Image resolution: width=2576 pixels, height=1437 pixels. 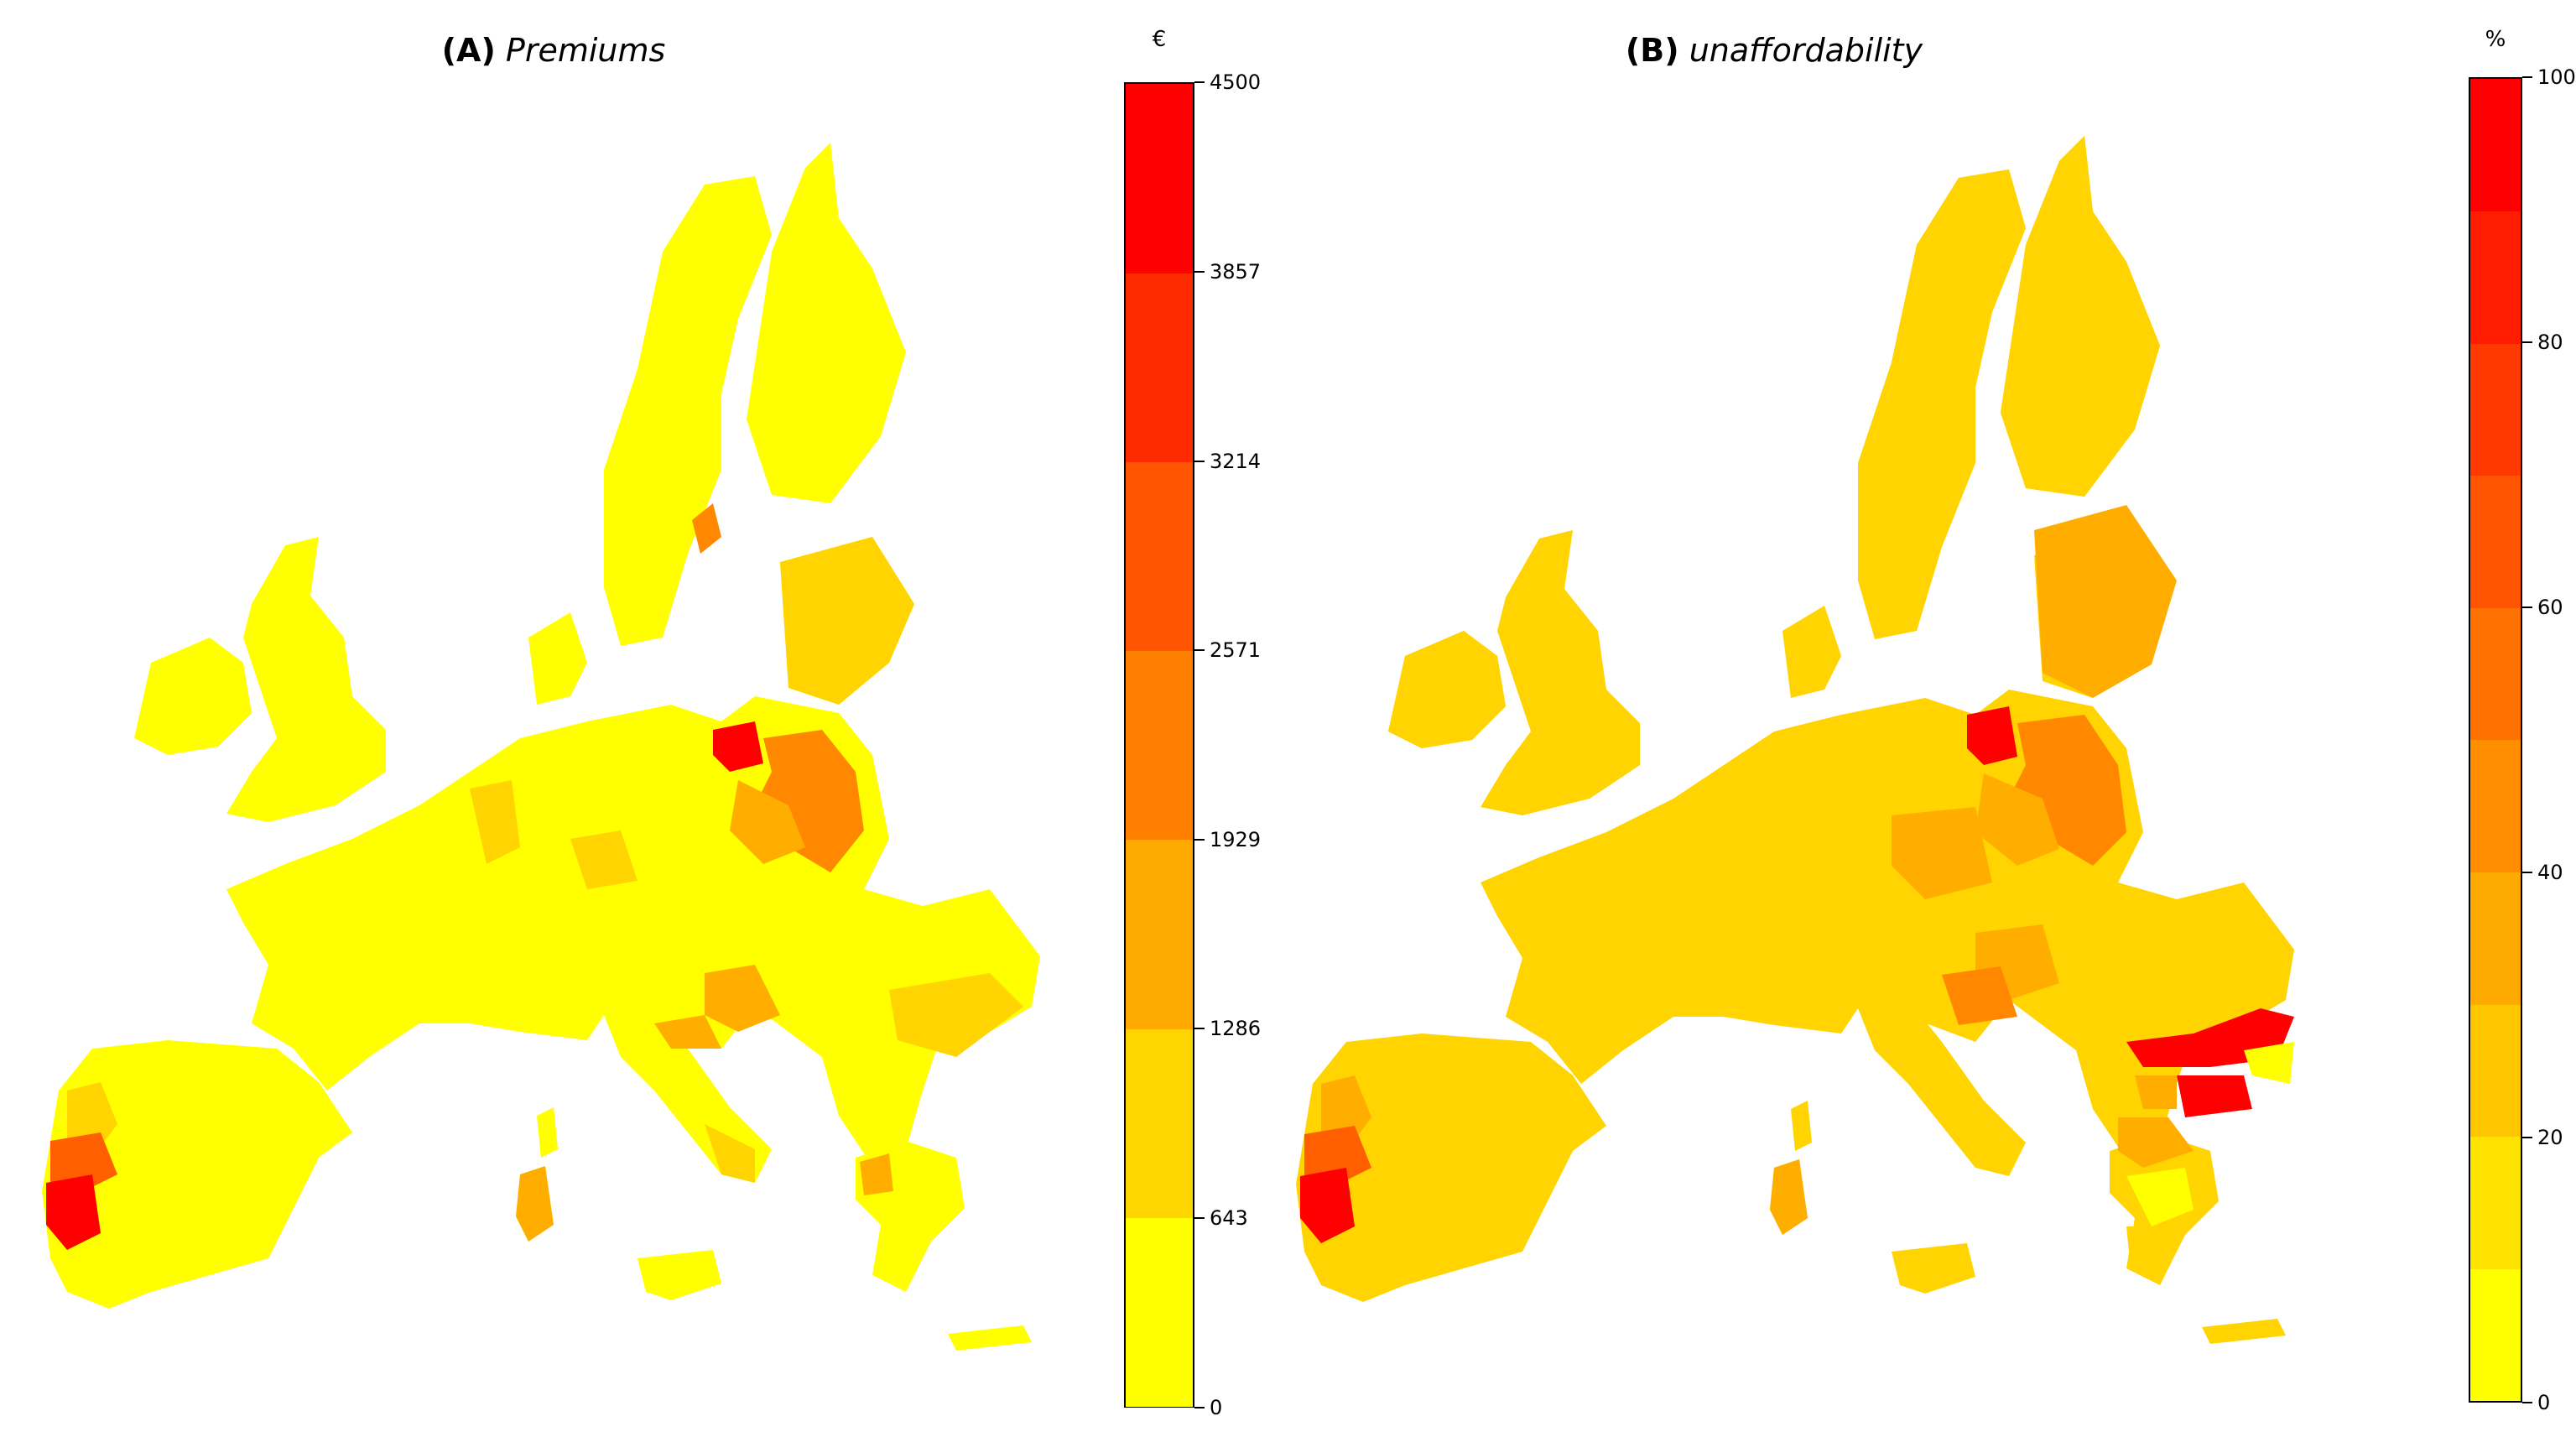 What do you see at coordinates (706, 528) in the screenshot?
I see `region-stockholm` at bounding box center [706, 528].